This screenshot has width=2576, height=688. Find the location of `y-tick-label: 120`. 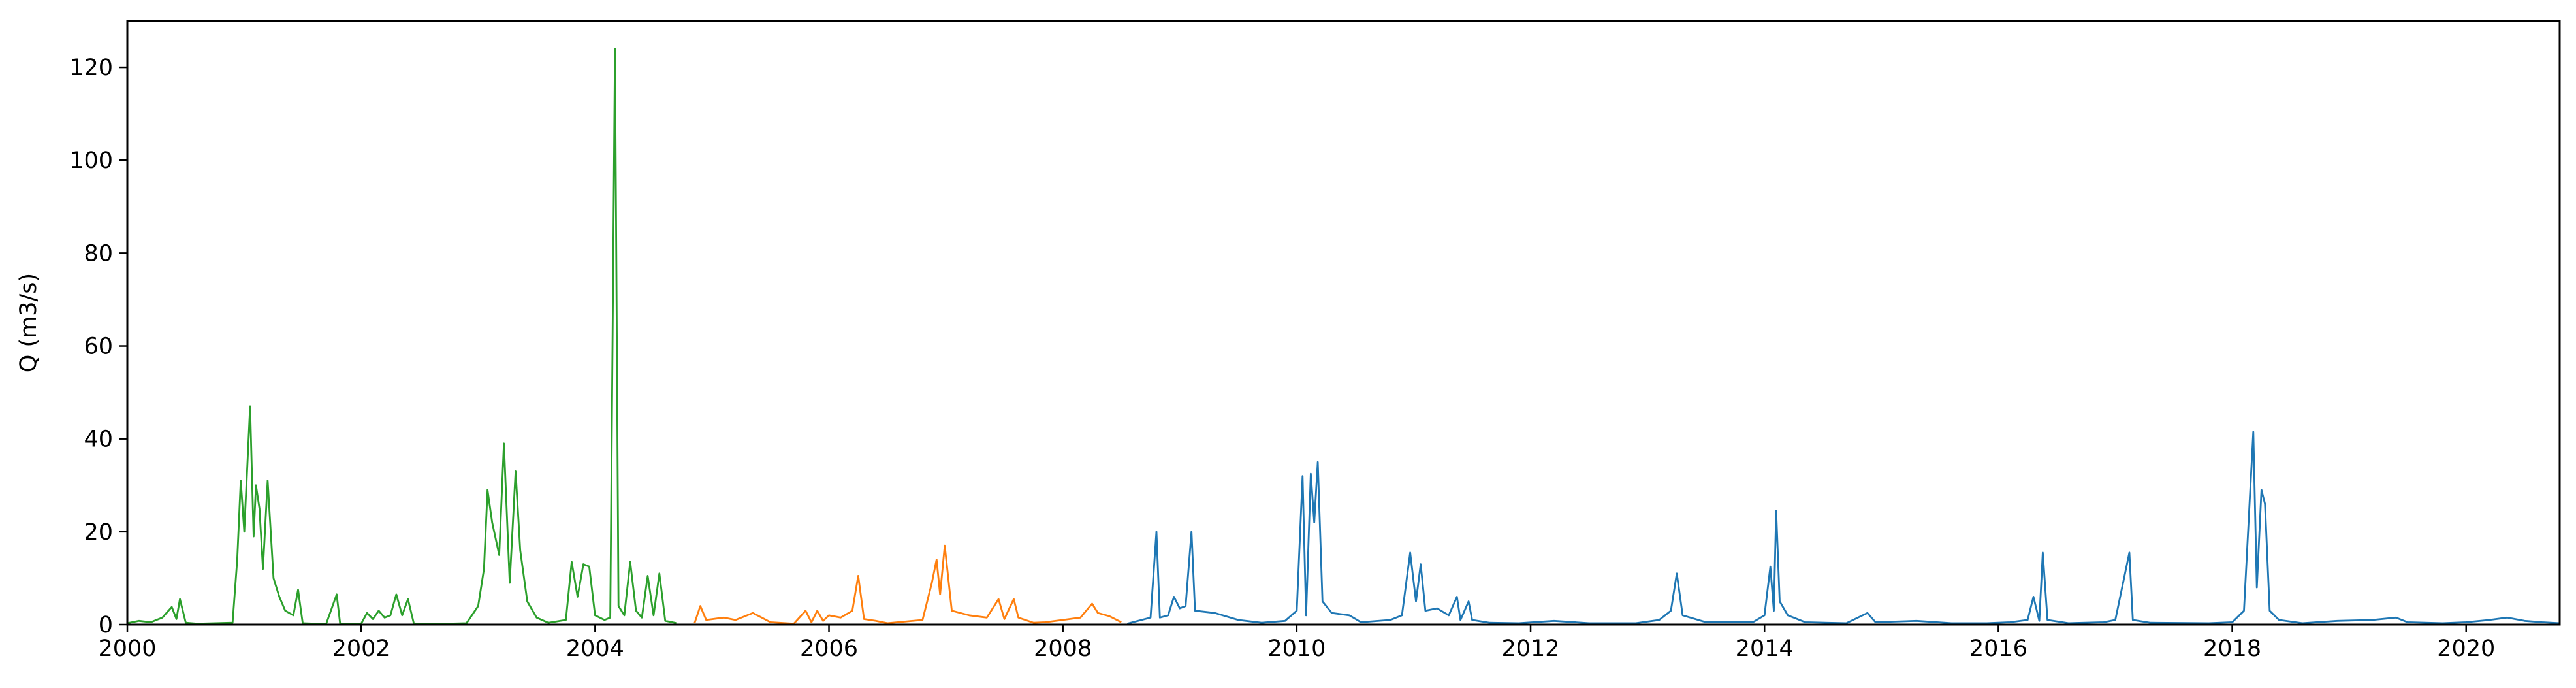

y-tick-label: 120 is located at coordinates (91, 68).